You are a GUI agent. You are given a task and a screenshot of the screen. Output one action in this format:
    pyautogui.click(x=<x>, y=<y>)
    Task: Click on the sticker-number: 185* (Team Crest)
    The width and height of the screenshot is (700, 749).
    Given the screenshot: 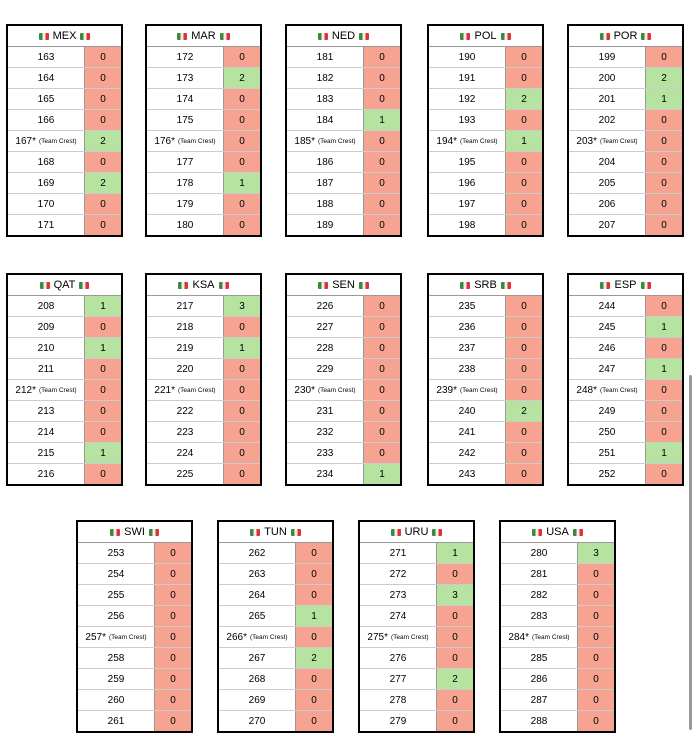 What is the action you would take?
    pyautogui.click(x=325, y=141)
    